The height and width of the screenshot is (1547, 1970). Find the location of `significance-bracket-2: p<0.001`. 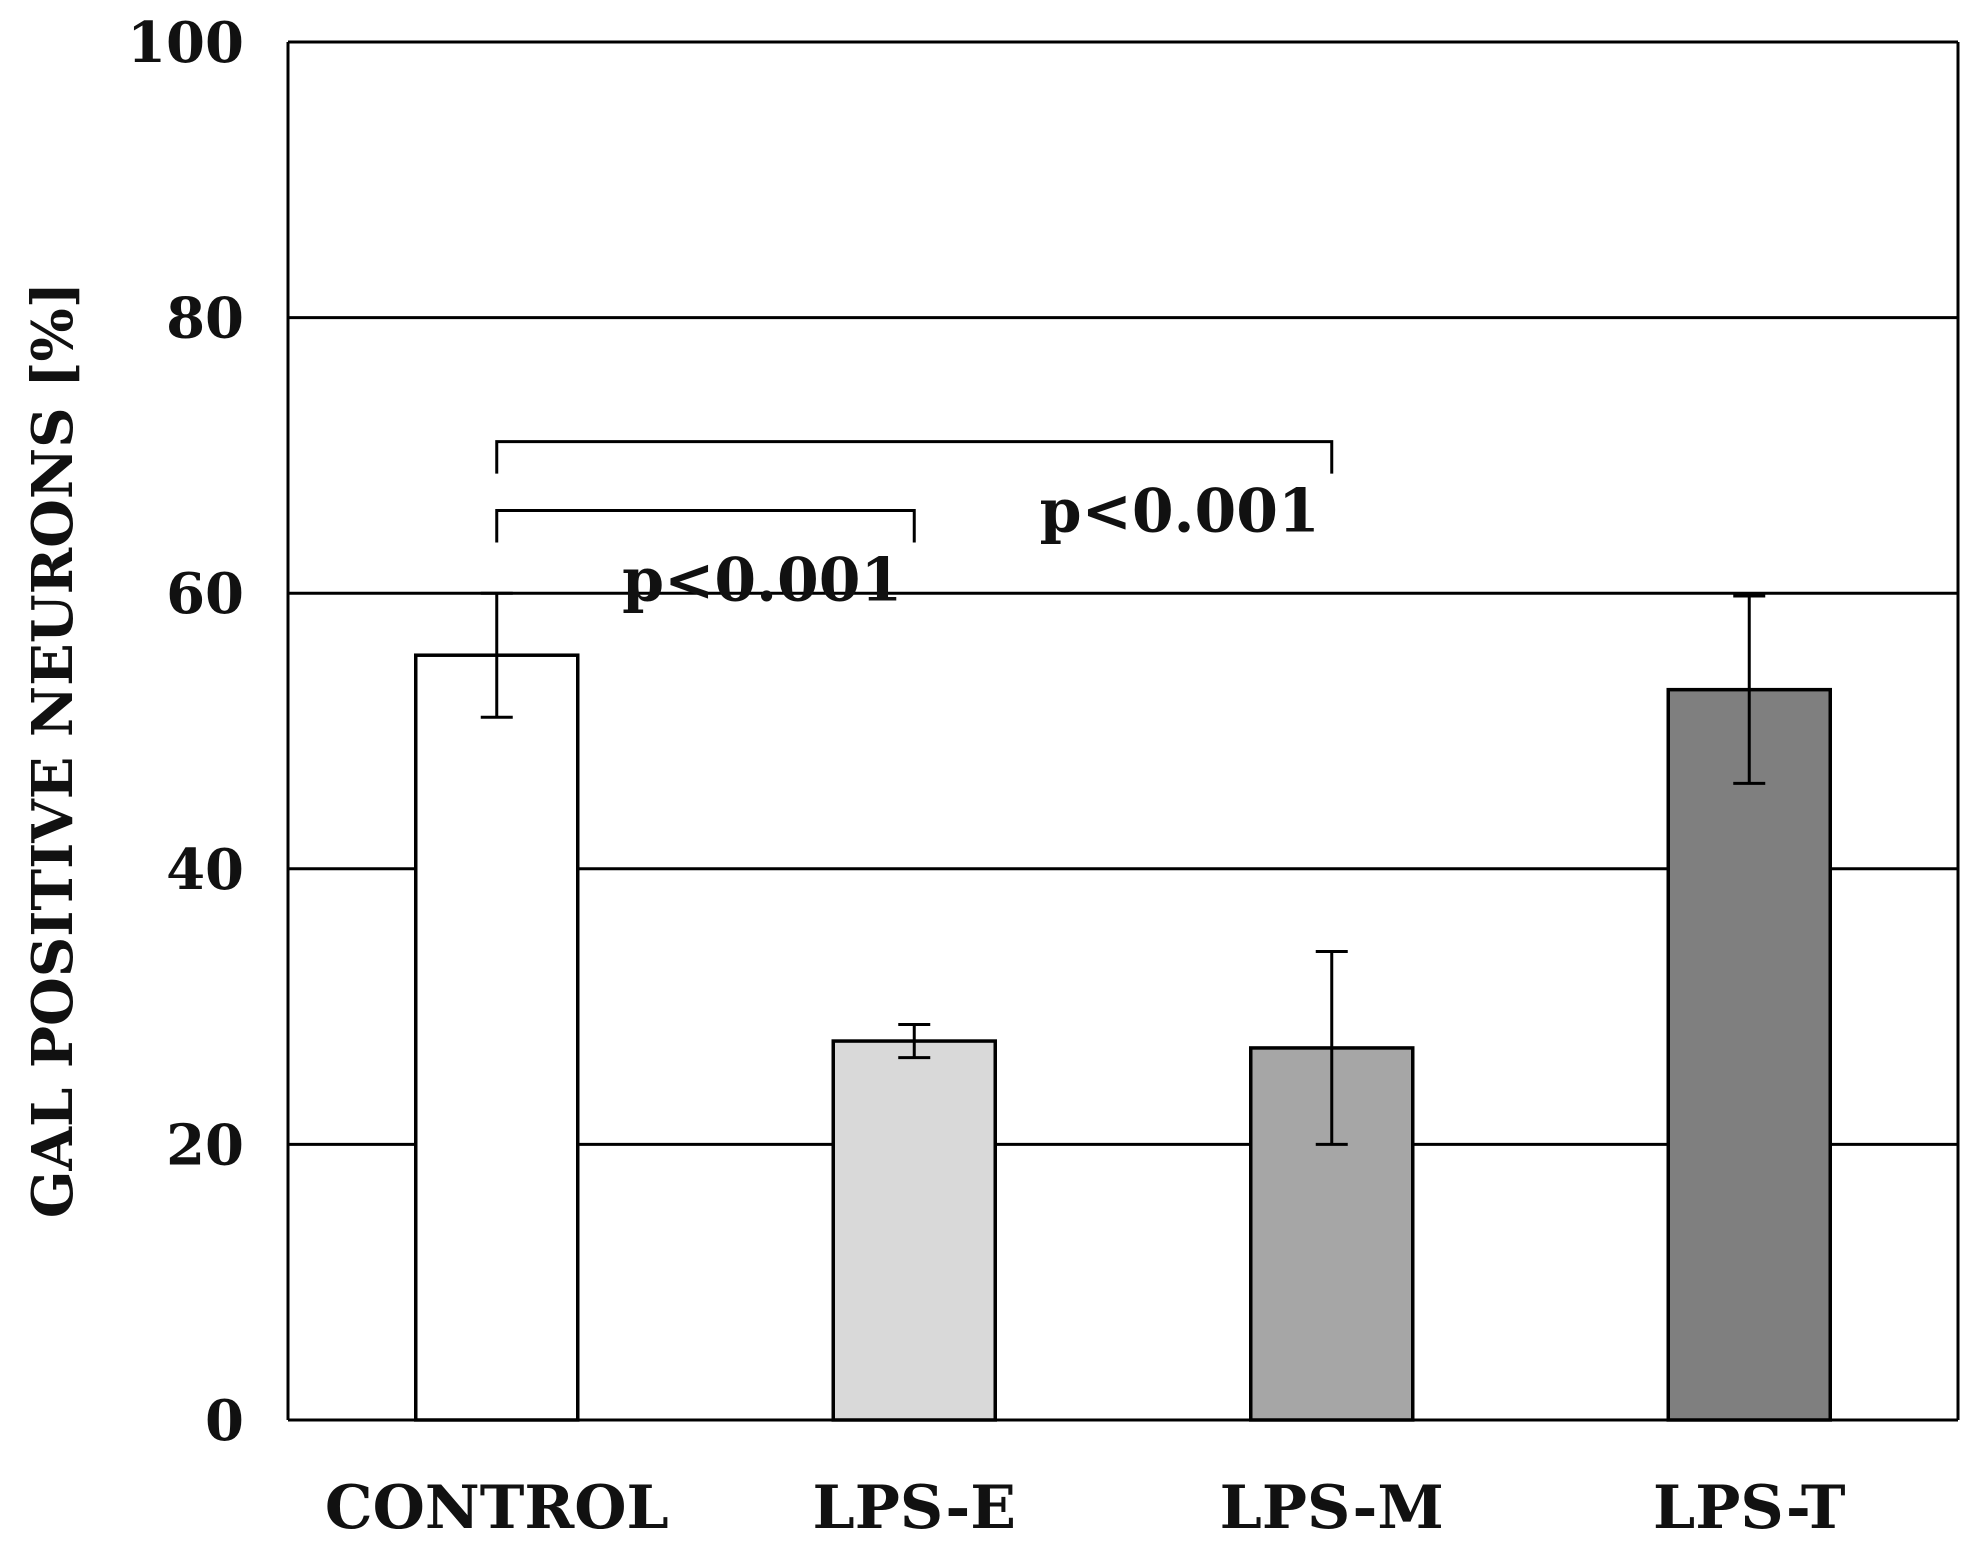

significance-bracket-2: p<0.001 is located at coordinates (914, 493).